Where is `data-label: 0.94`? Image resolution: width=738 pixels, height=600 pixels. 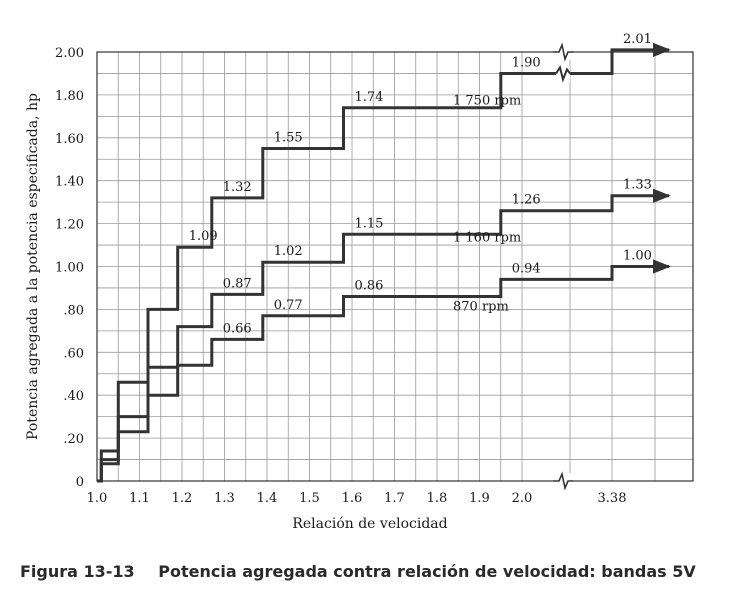
data-label: 0.94 is located at coordinates (526, 268).